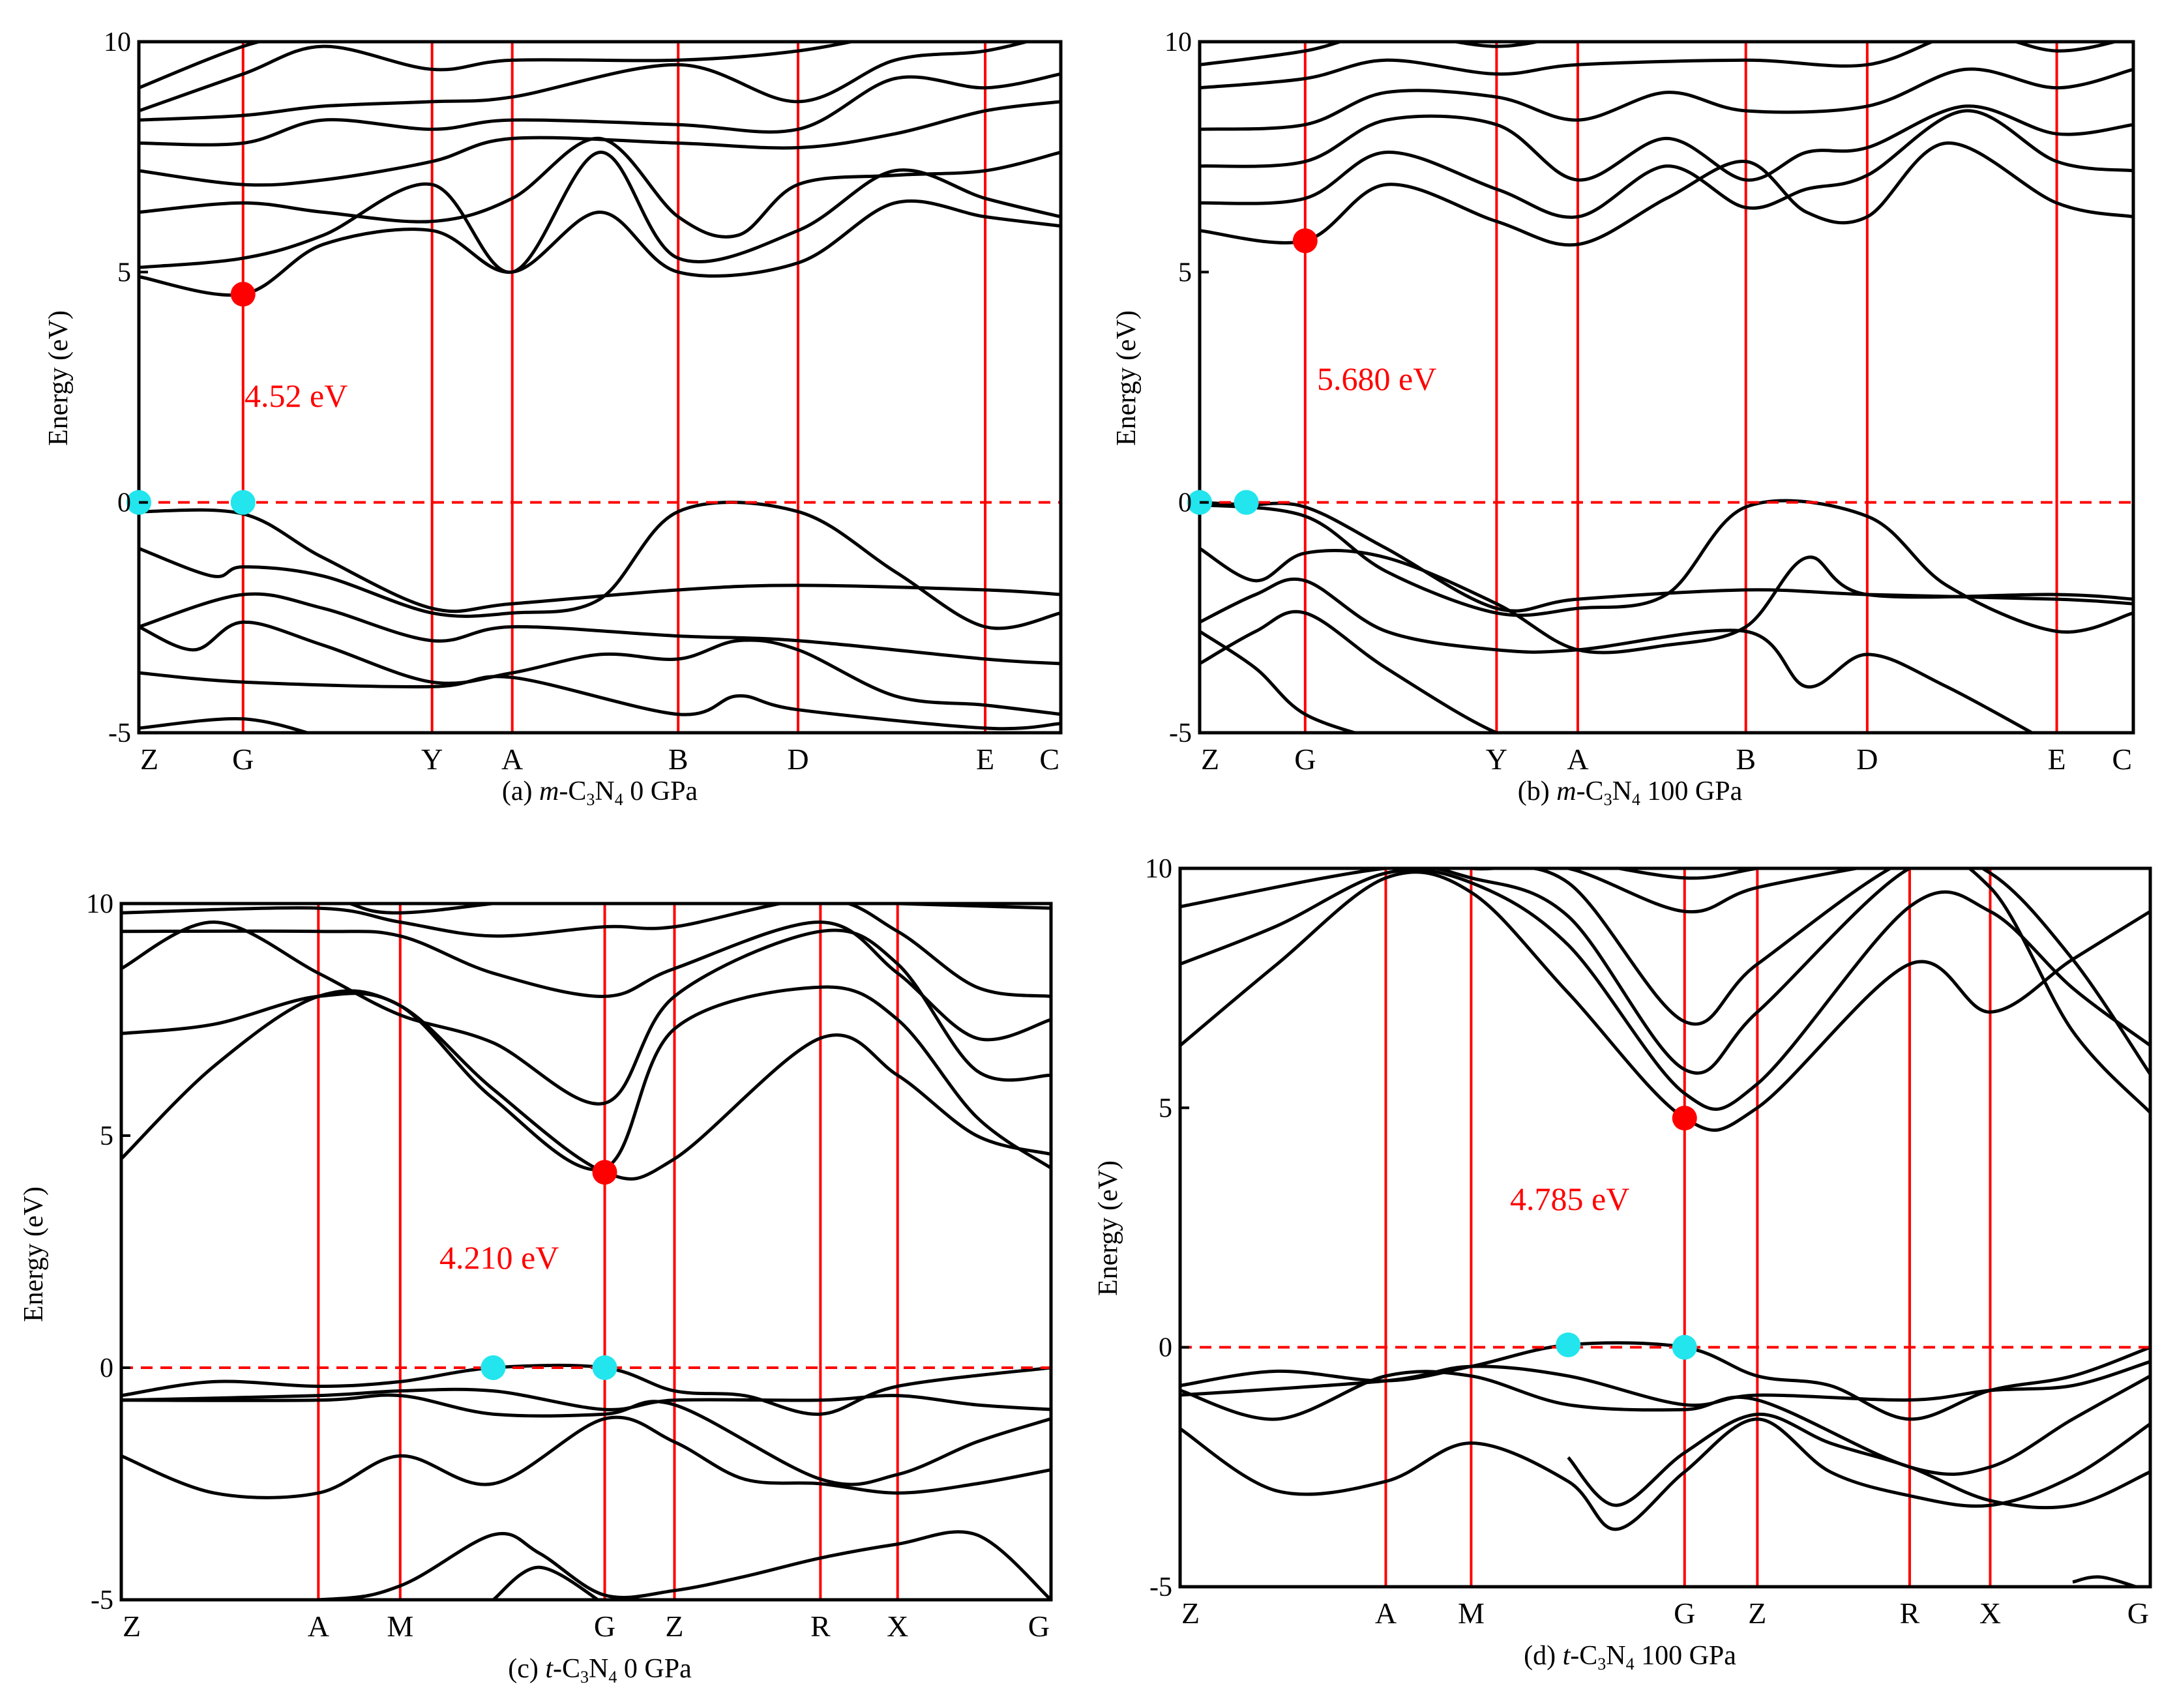  I want to click on kpoint-label: E, so click(985, 759).